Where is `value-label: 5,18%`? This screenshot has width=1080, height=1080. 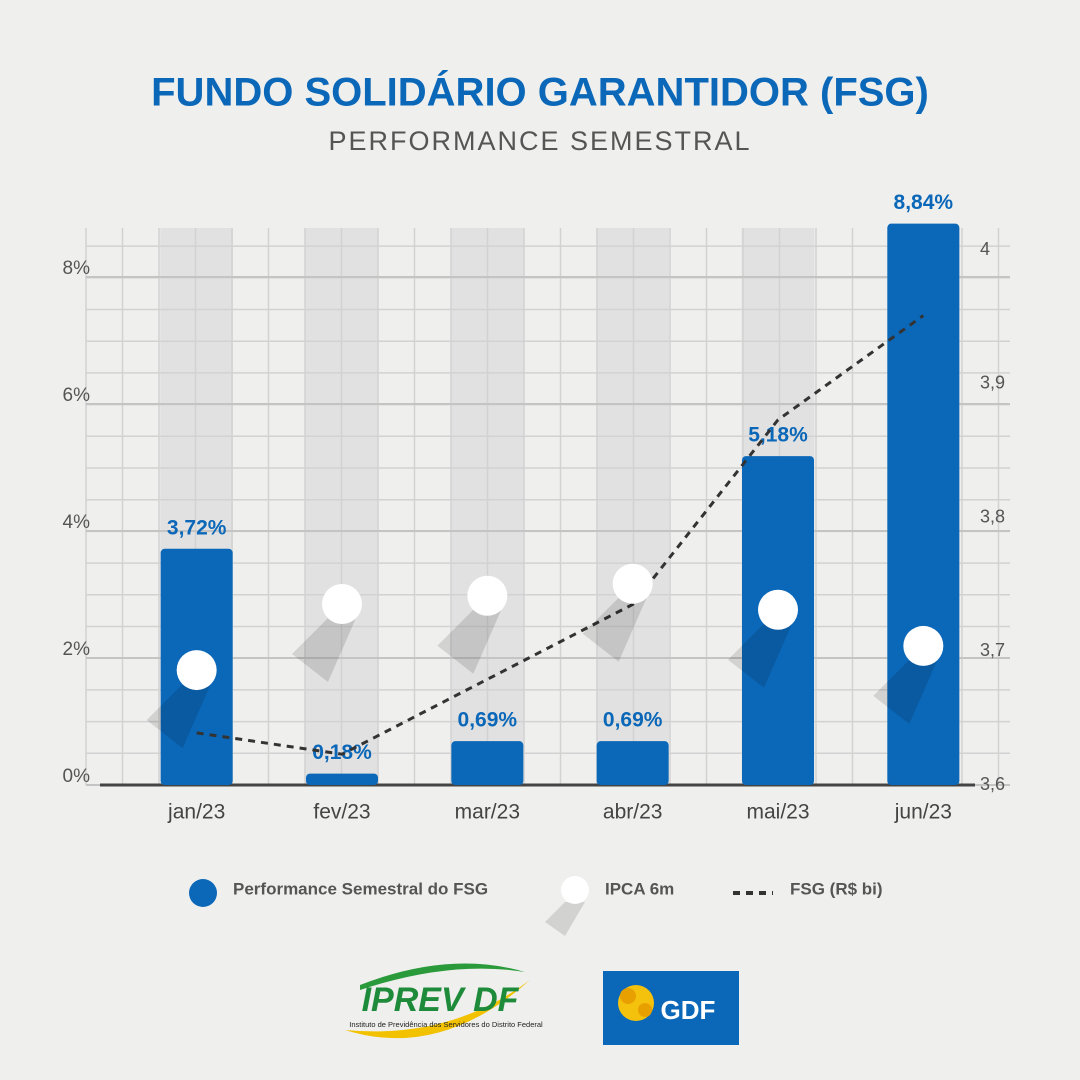
value-label: 5,18% is located at coordinates (778, 435).